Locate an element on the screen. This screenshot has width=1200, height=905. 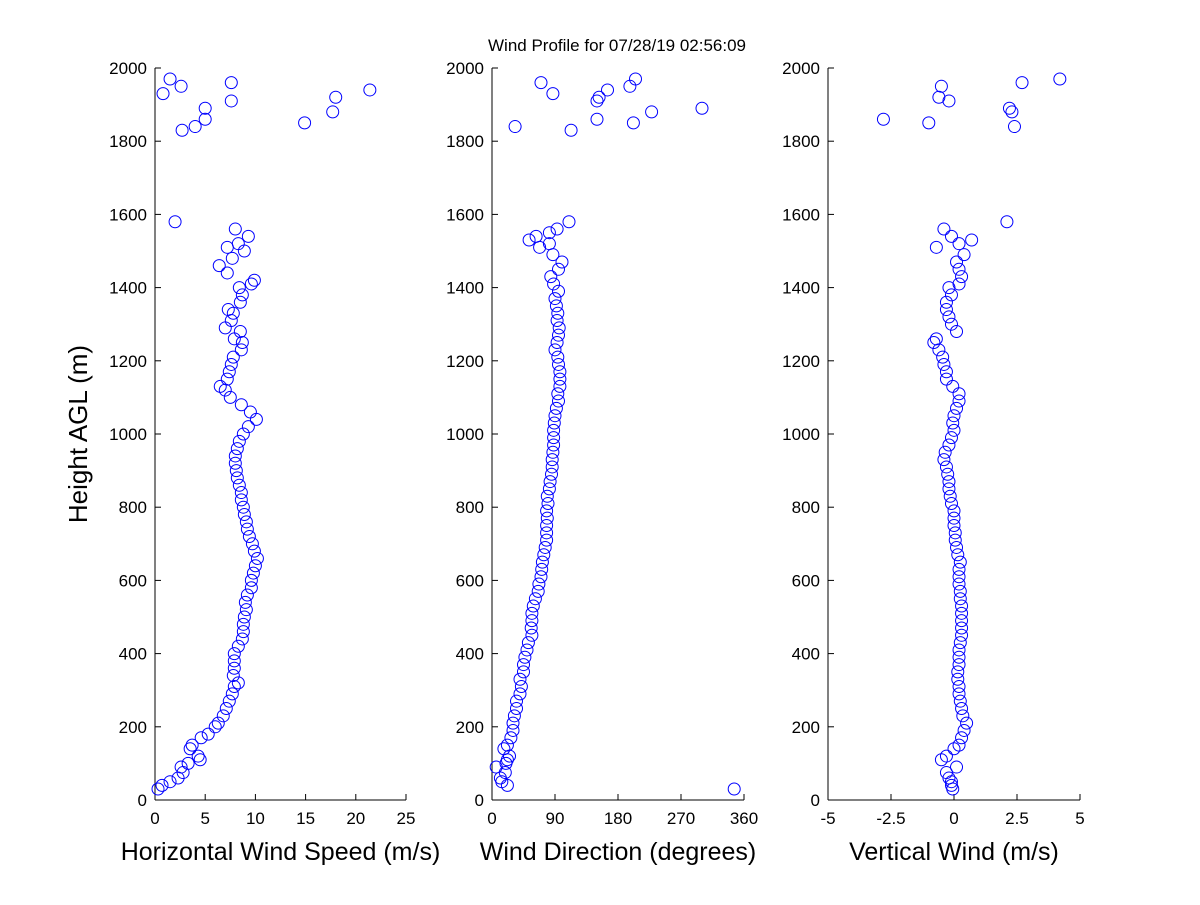
x-tick-label: 0 is located at coordinates (154, 818).